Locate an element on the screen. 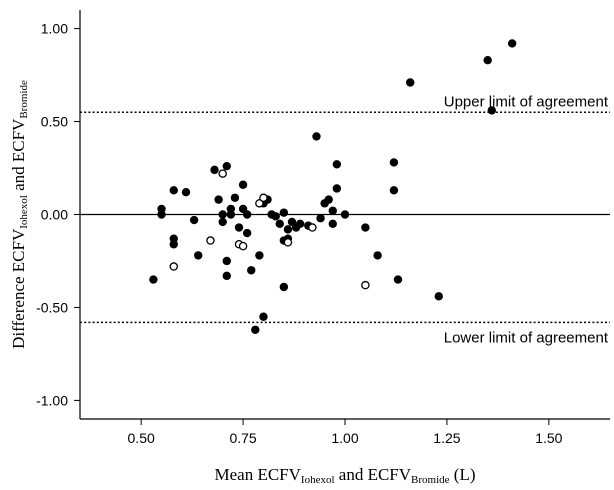 The height and width of the screenshot is (490, 614). y-axis-title: Difference ECFVIohexol and ECFVBromide is located at coordinates (19, 214).